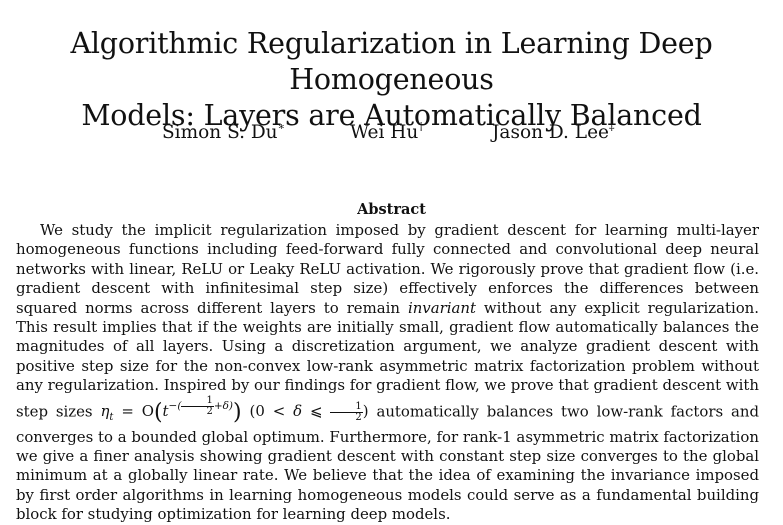  I want to click on math-cond-open: (0 <, so click(267, 411).